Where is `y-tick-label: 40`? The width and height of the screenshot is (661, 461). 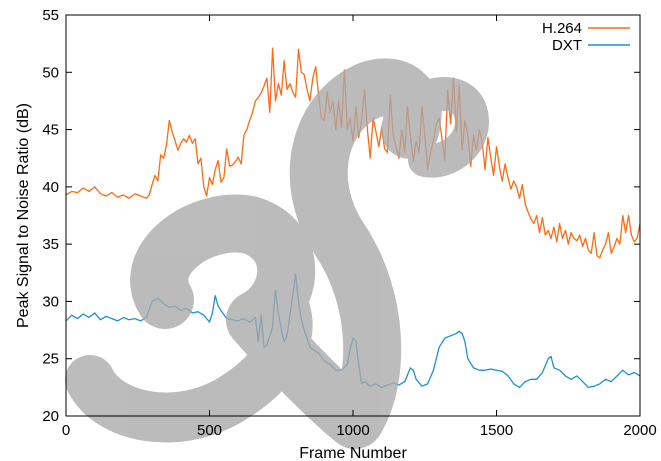 y-tick-label: 40 is located at coordinates (50, 187).